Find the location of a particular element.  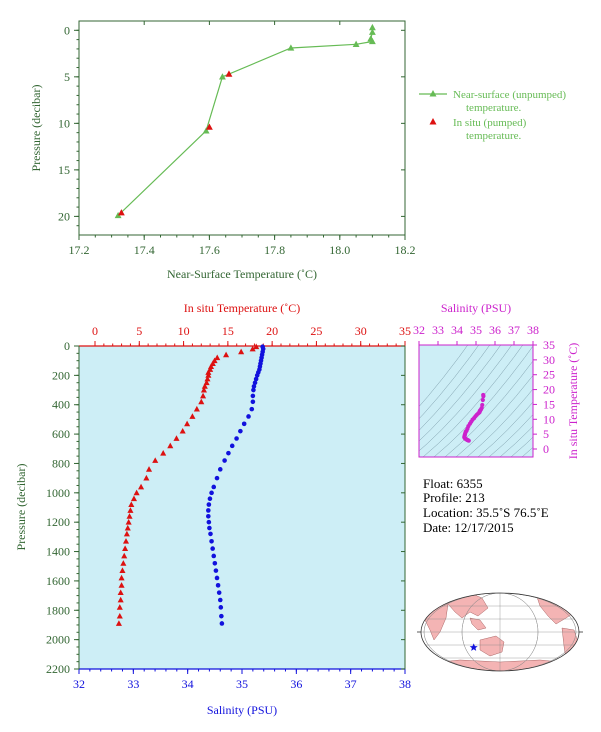

y-tick-label: 0 is located at coordinates (67, 30).